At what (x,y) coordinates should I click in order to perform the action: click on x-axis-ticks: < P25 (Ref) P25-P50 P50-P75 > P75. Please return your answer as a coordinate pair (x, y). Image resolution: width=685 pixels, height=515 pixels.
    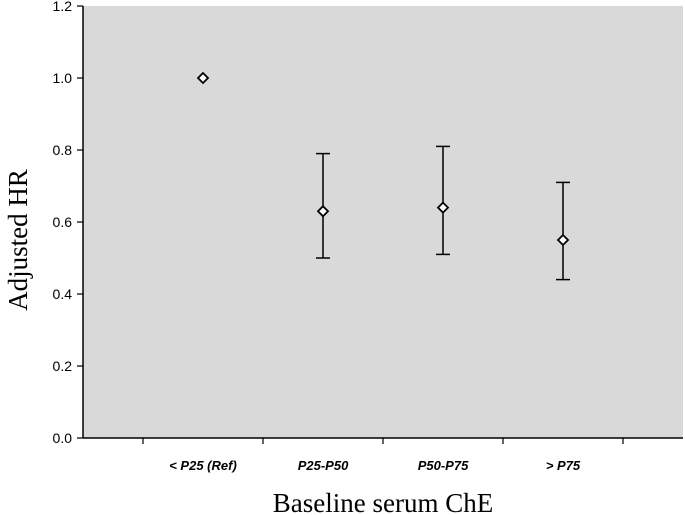
    Looking at the image, I should click on (383, 455).